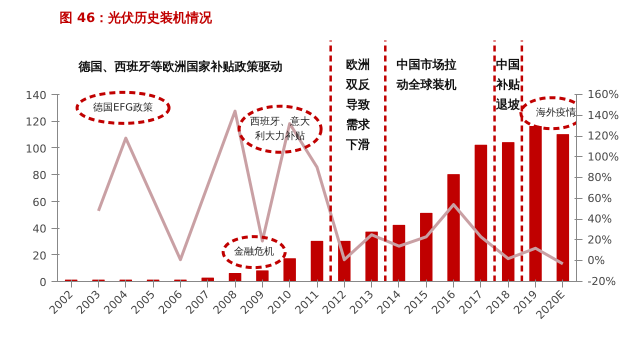 The width and height of the screenshot is (640, 337). What do you see at coordinates (43, 282) in the screenshot?
I see `y-tick-label: 0` at bounding box center [43, 282].